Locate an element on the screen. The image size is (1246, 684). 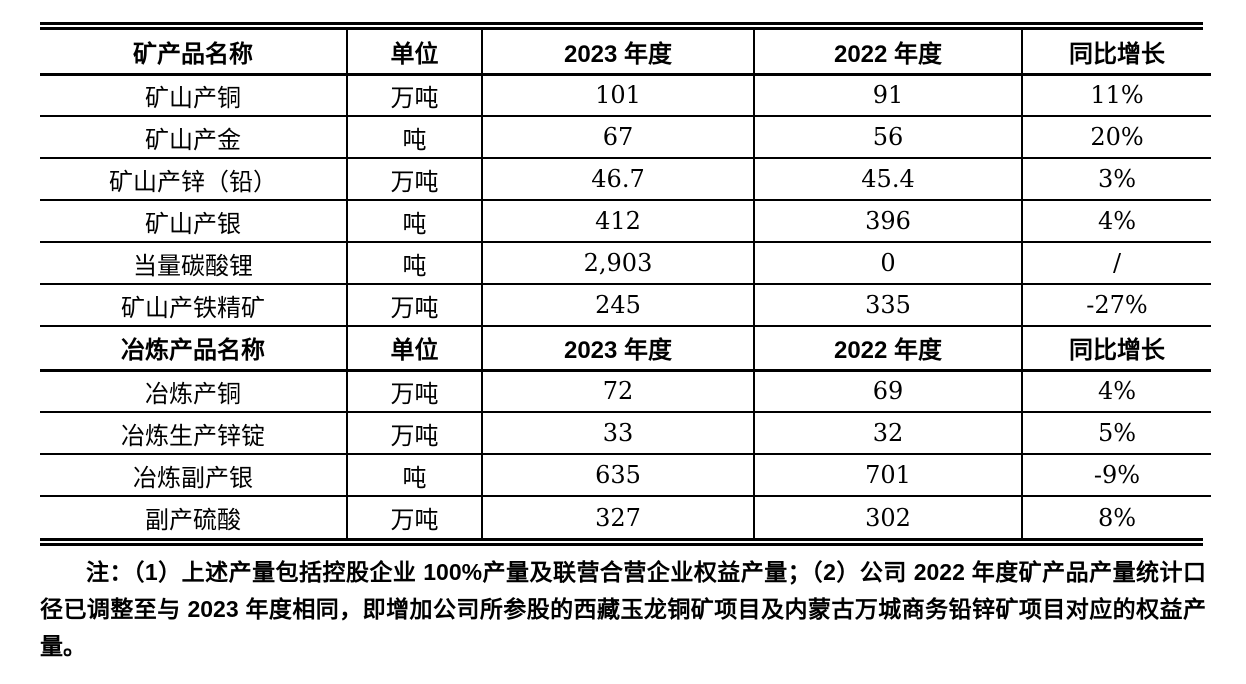
table-row: 矿山产银吨 412 396 4% is located at coordinates (625, 221).